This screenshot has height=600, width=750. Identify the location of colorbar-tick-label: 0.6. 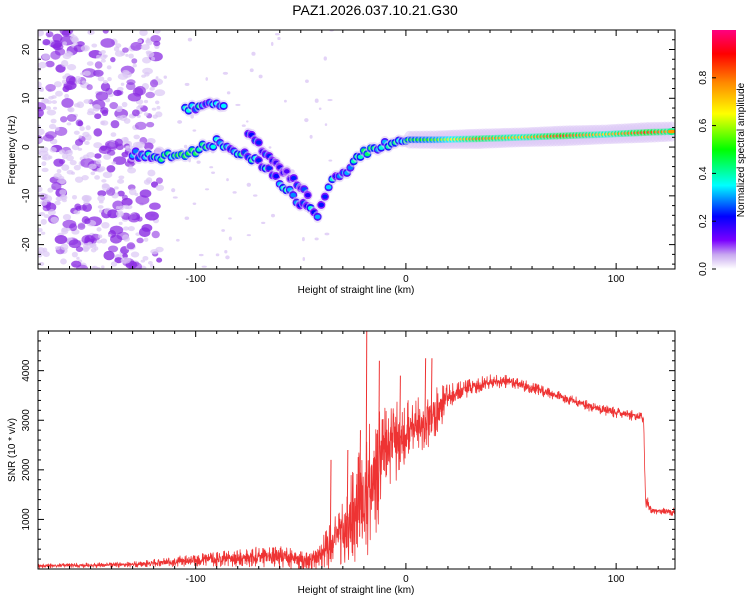
(703, 125).